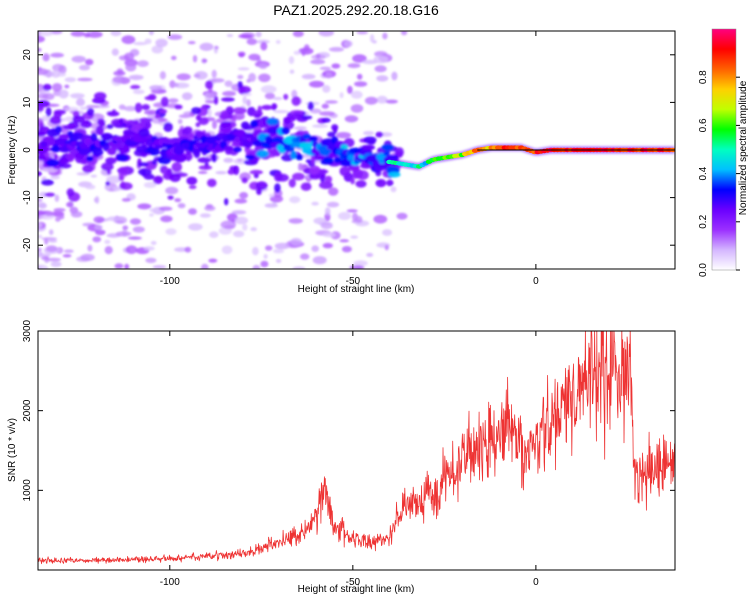 The width and height of the screenshot is (750, 605). What do you see at coordinates (743, 147) in the screenshot?
I see `colorbar-label: Normalized spectral amplitude` at bounding box center [743, 147].